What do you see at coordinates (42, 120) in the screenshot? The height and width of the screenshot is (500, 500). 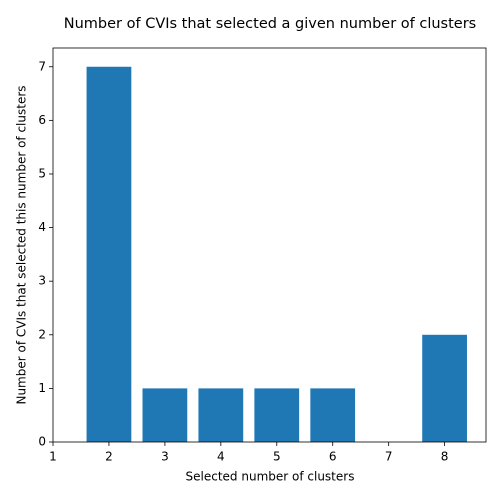 I see `y-tick-label: 6` at bounding box center [42, 120].